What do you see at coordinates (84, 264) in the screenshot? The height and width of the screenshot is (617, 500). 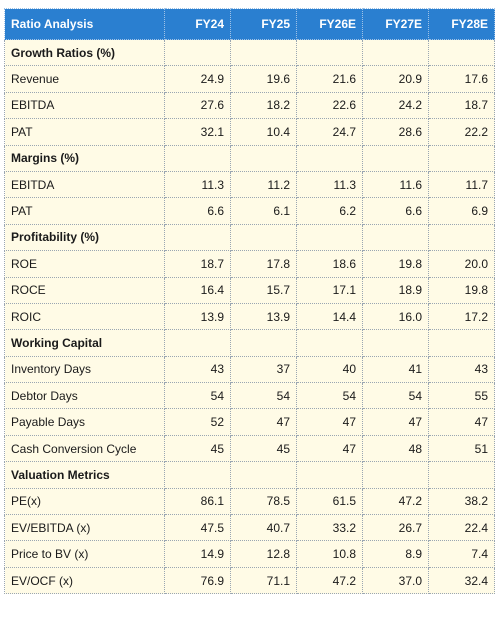 I see `row-label: ROE` at bounding box center [84, 264].